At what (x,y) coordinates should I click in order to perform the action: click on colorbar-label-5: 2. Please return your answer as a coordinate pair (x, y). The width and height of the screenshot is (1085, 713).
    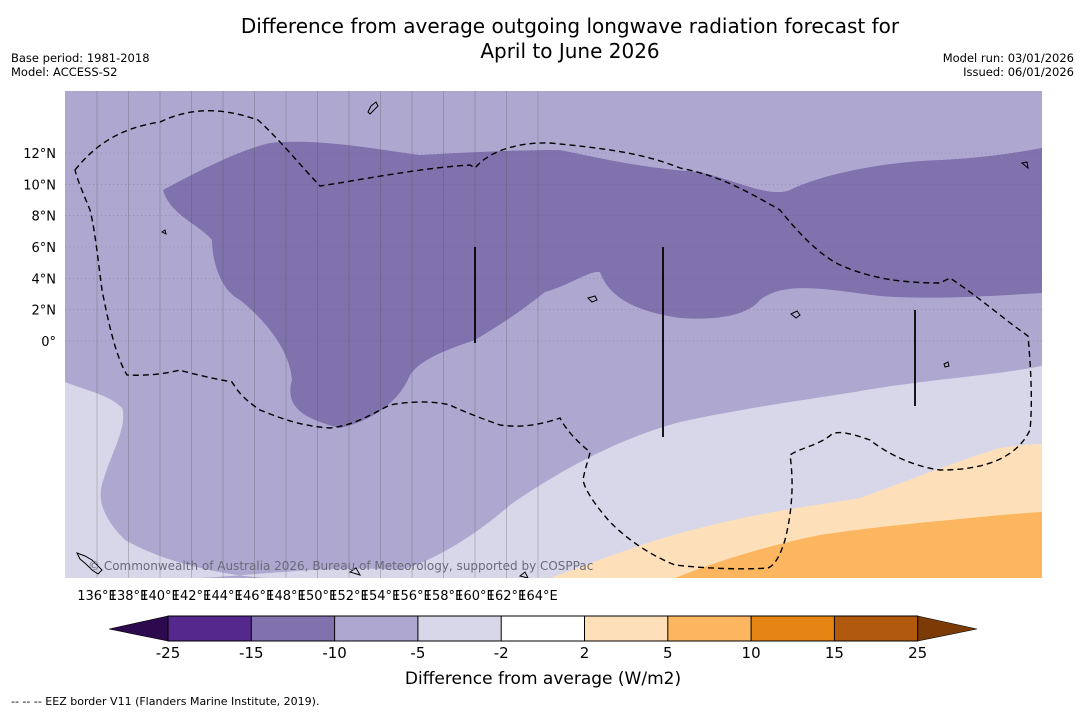
    Looking at the image, I should click on (585, 653).